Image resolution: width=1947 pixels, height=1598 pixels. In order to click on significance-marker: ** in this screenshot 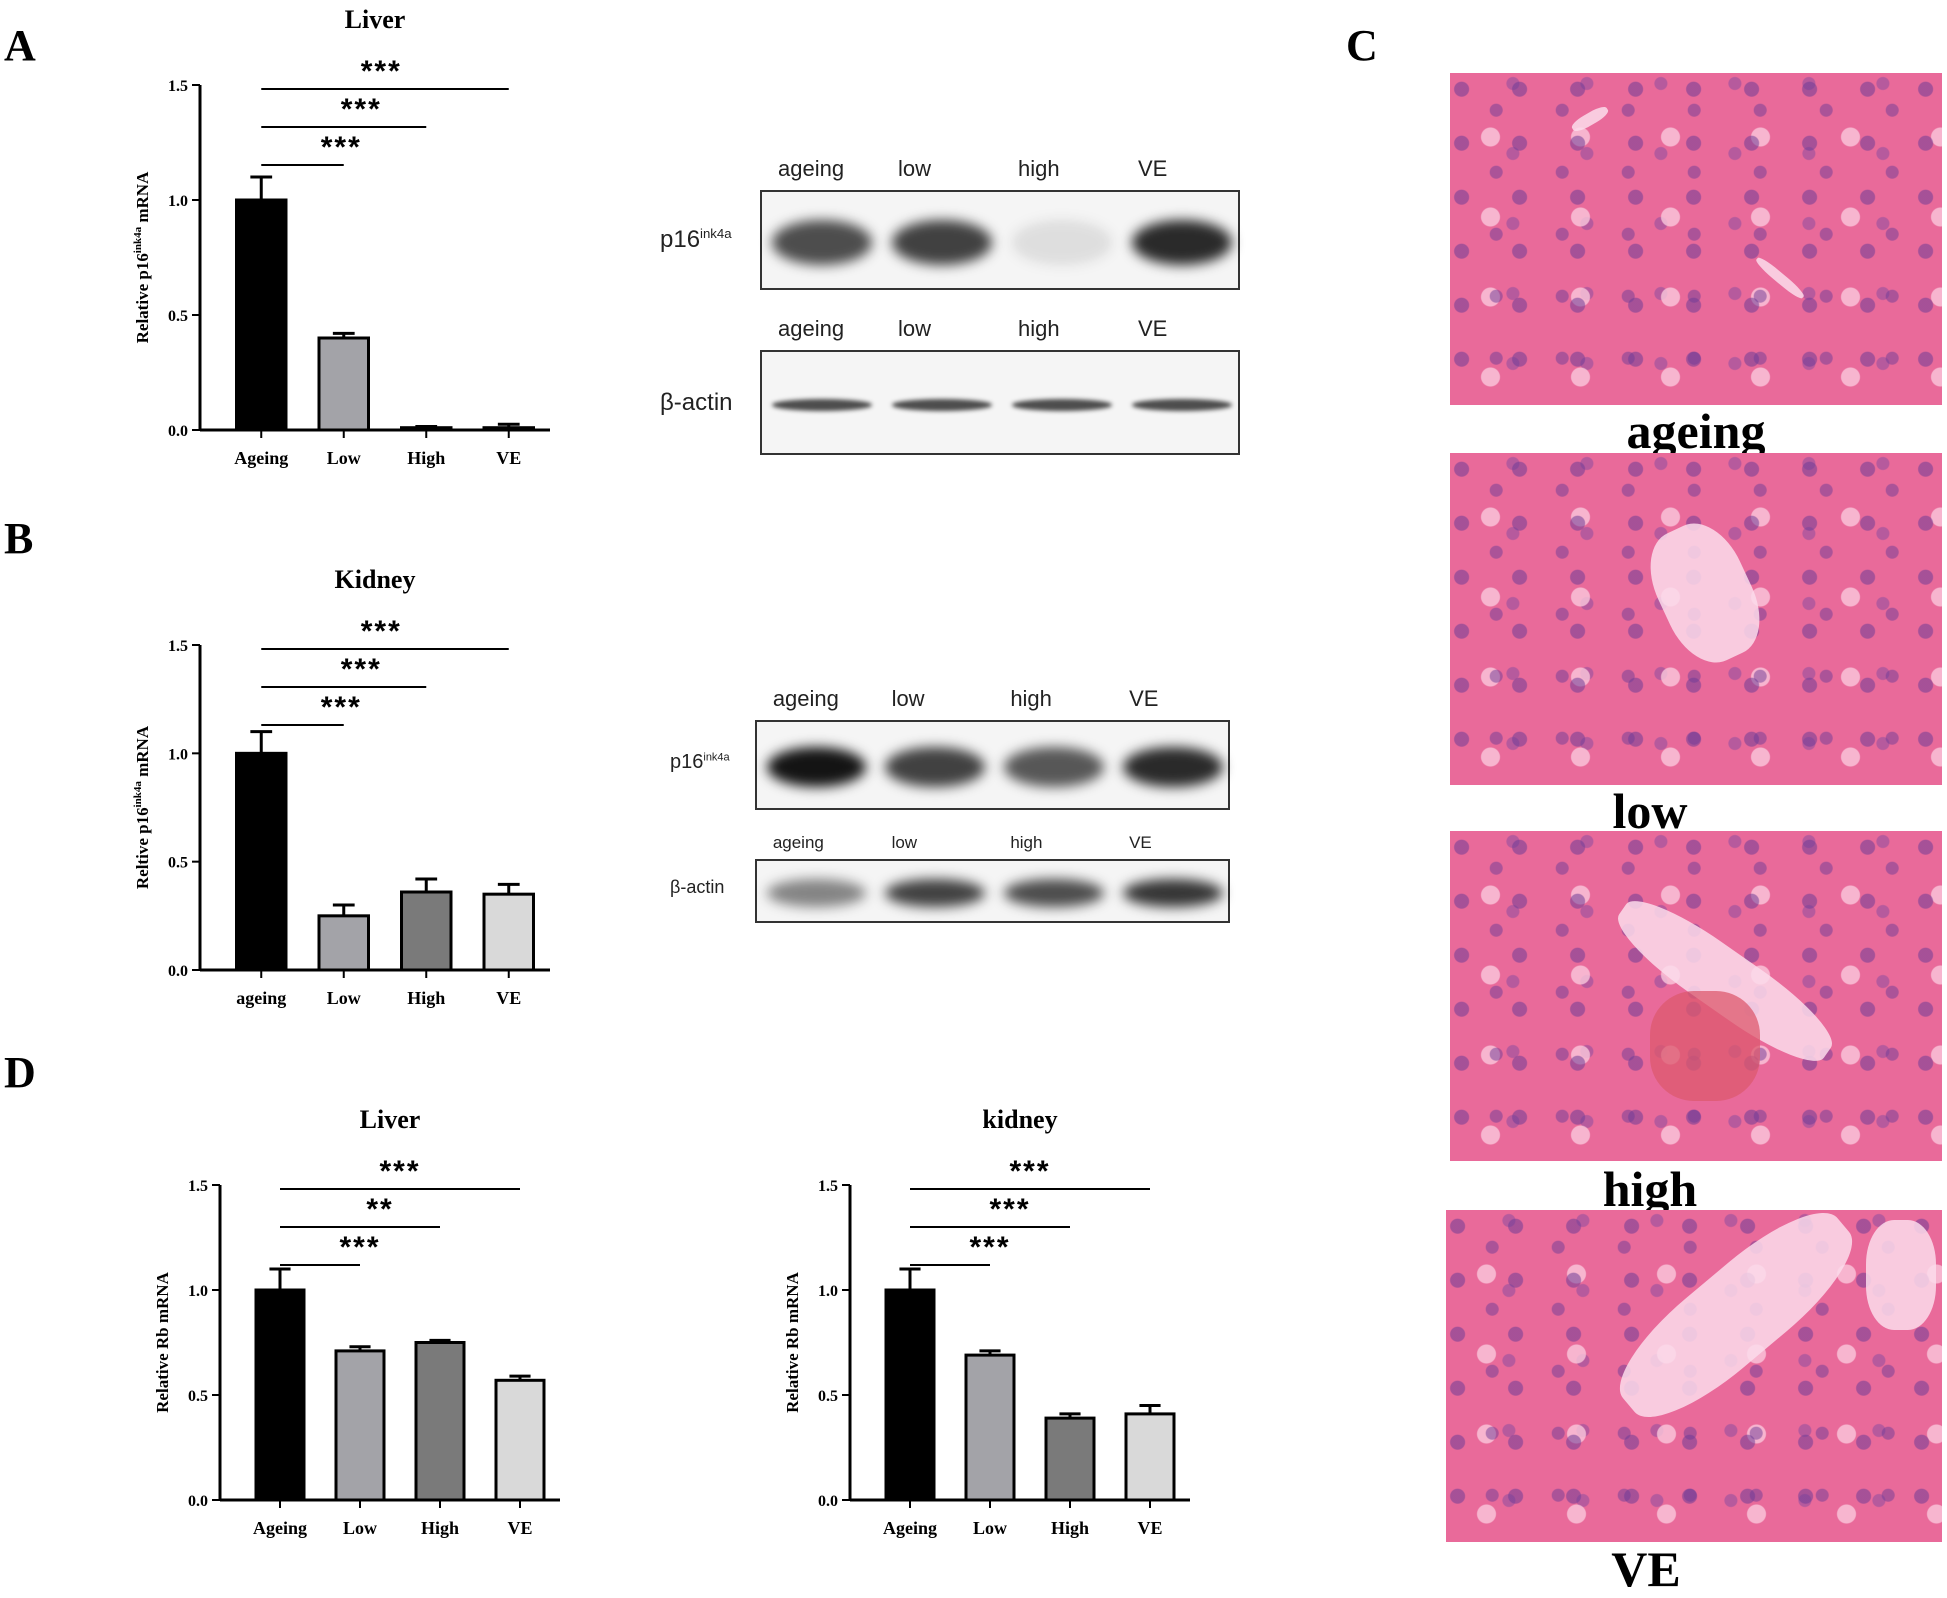, I will do `click(379, 1209)`.